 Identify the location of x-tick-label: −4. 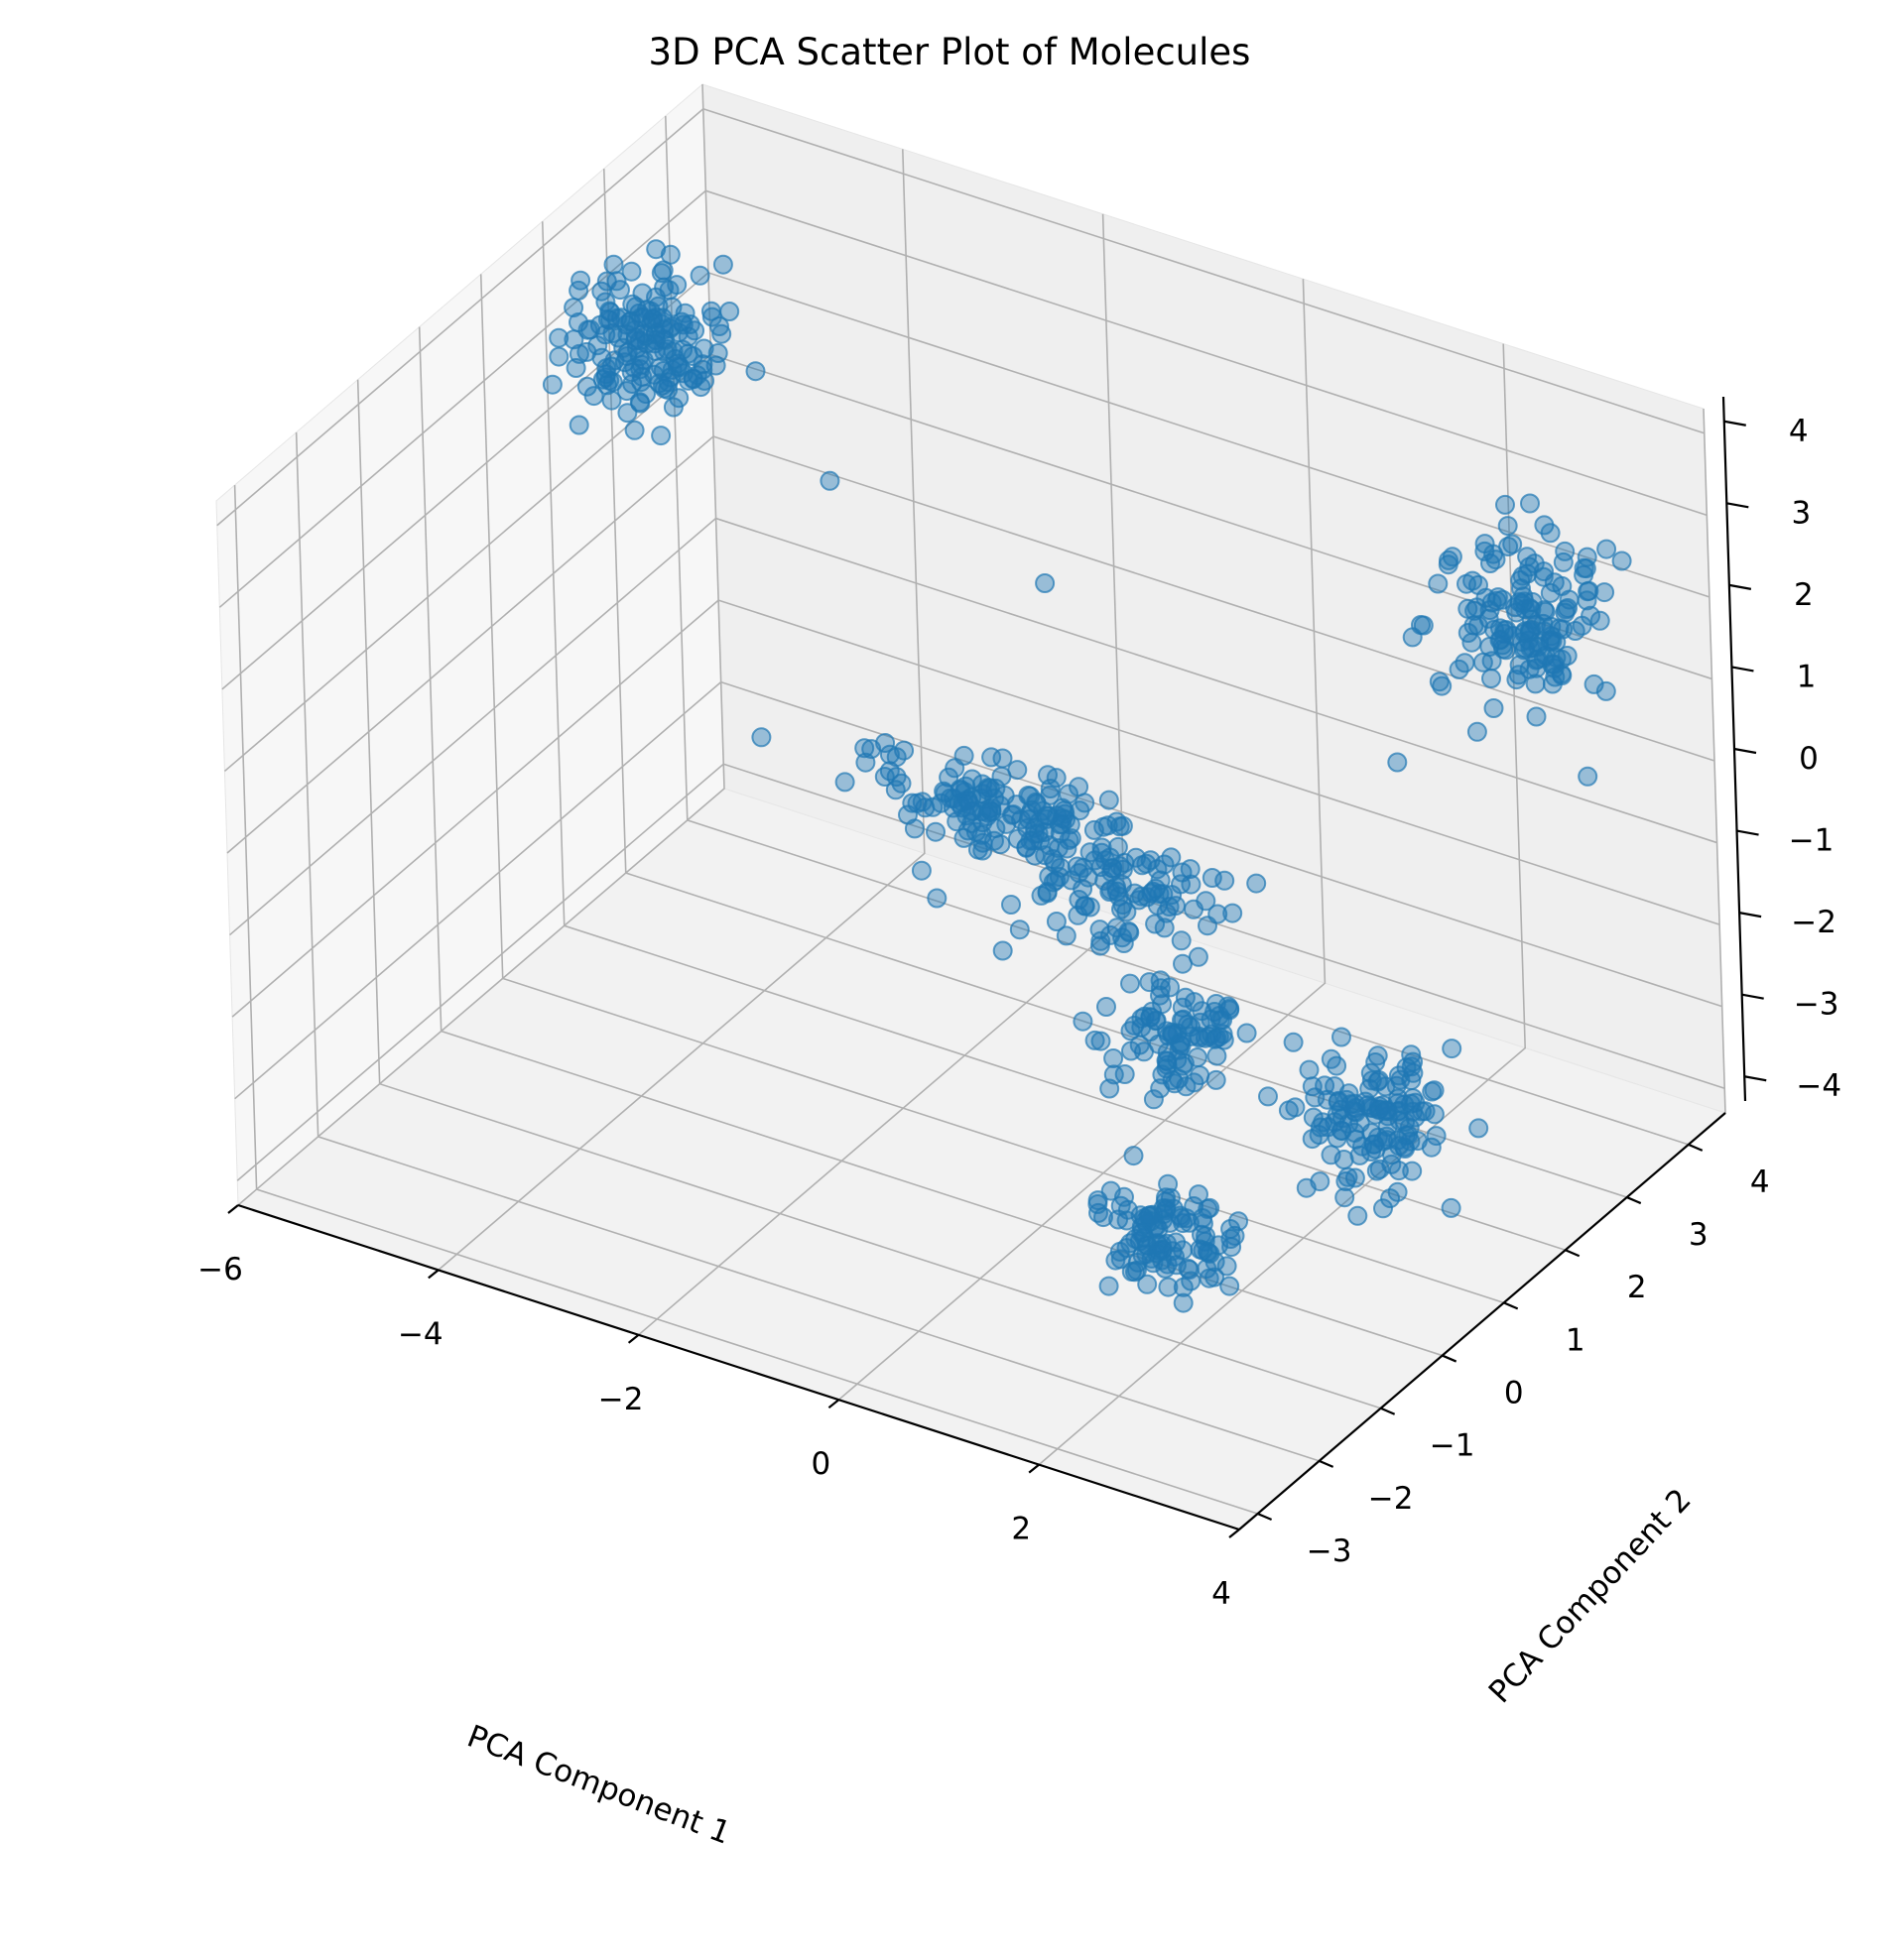
(421, 1334).